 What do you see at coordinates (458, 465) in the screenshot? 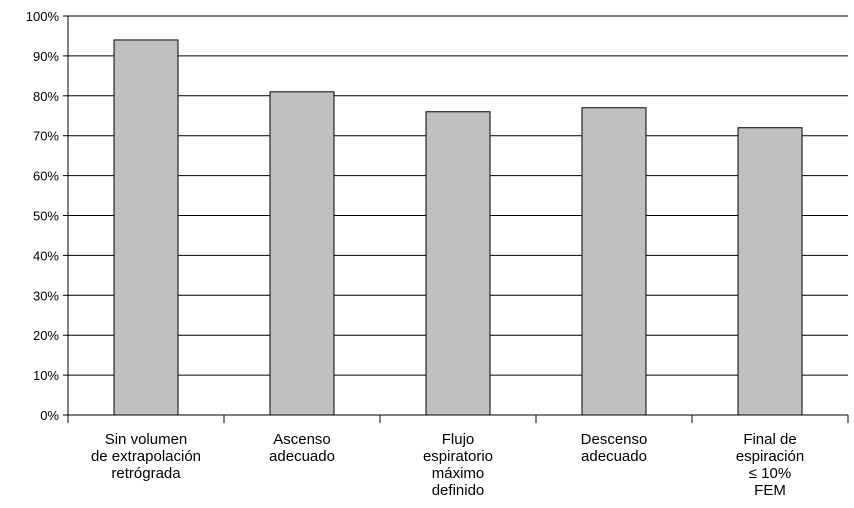
I see `x-category-label: Flujo espiratorio máximo definido` at bounding box center [458, 465].